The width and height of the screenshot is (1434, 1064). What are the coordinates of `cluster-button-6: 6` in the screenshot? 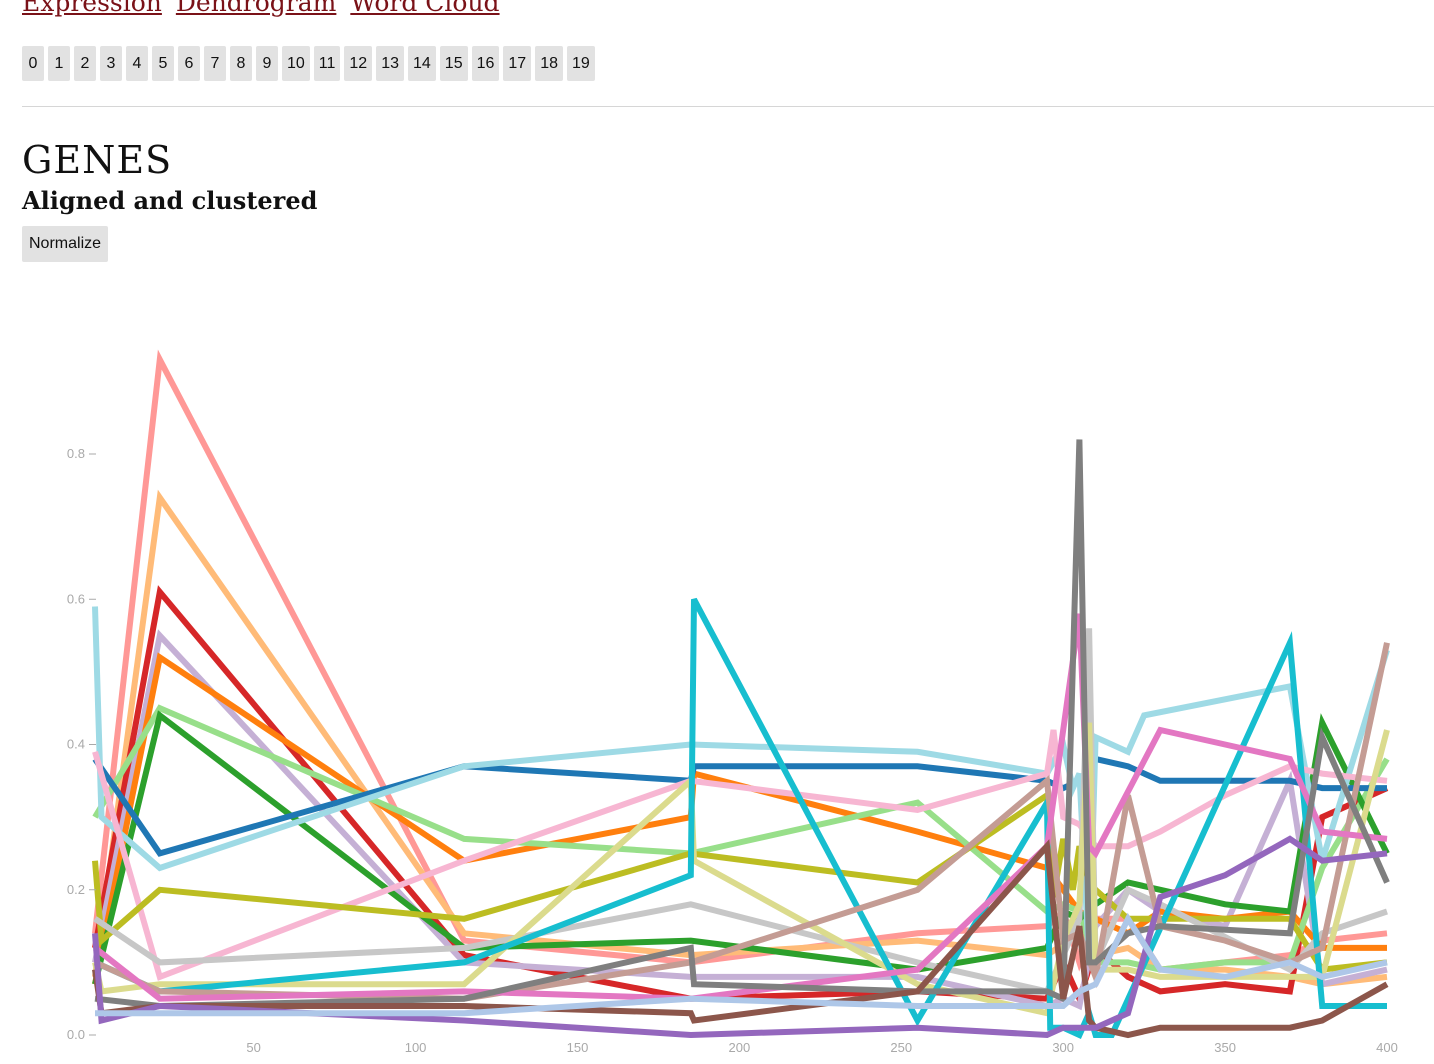 It's located at (189, 63).